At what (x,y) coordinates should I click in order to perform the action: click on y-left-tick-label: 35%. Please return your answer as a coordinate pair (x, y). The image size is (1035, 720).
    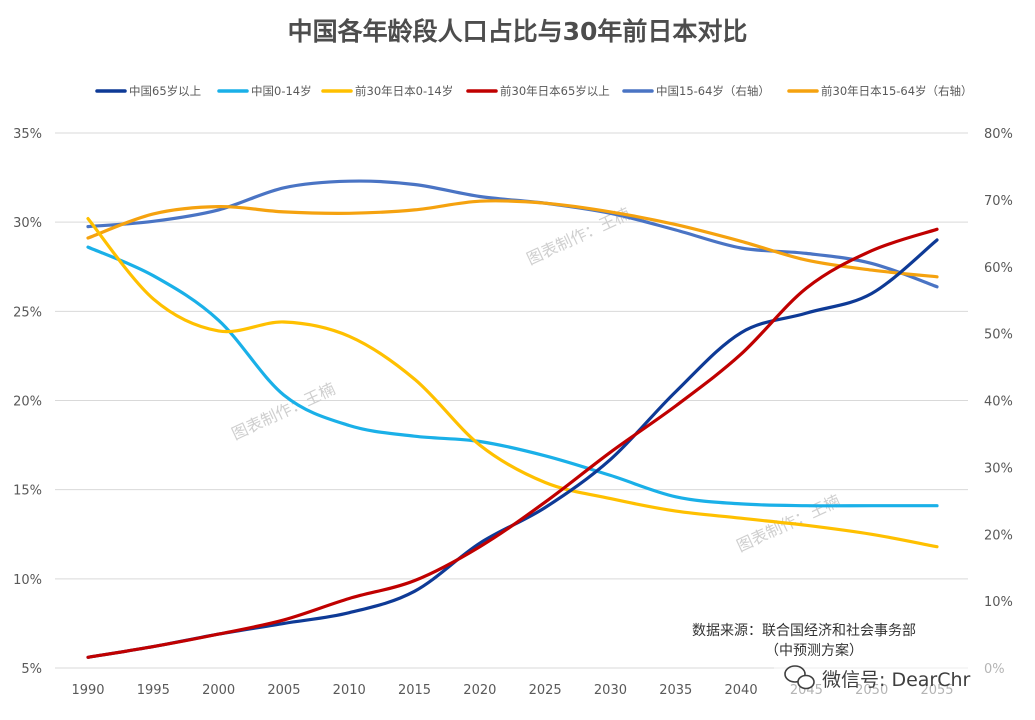
    Looking at the image, I should click on (27, 134).